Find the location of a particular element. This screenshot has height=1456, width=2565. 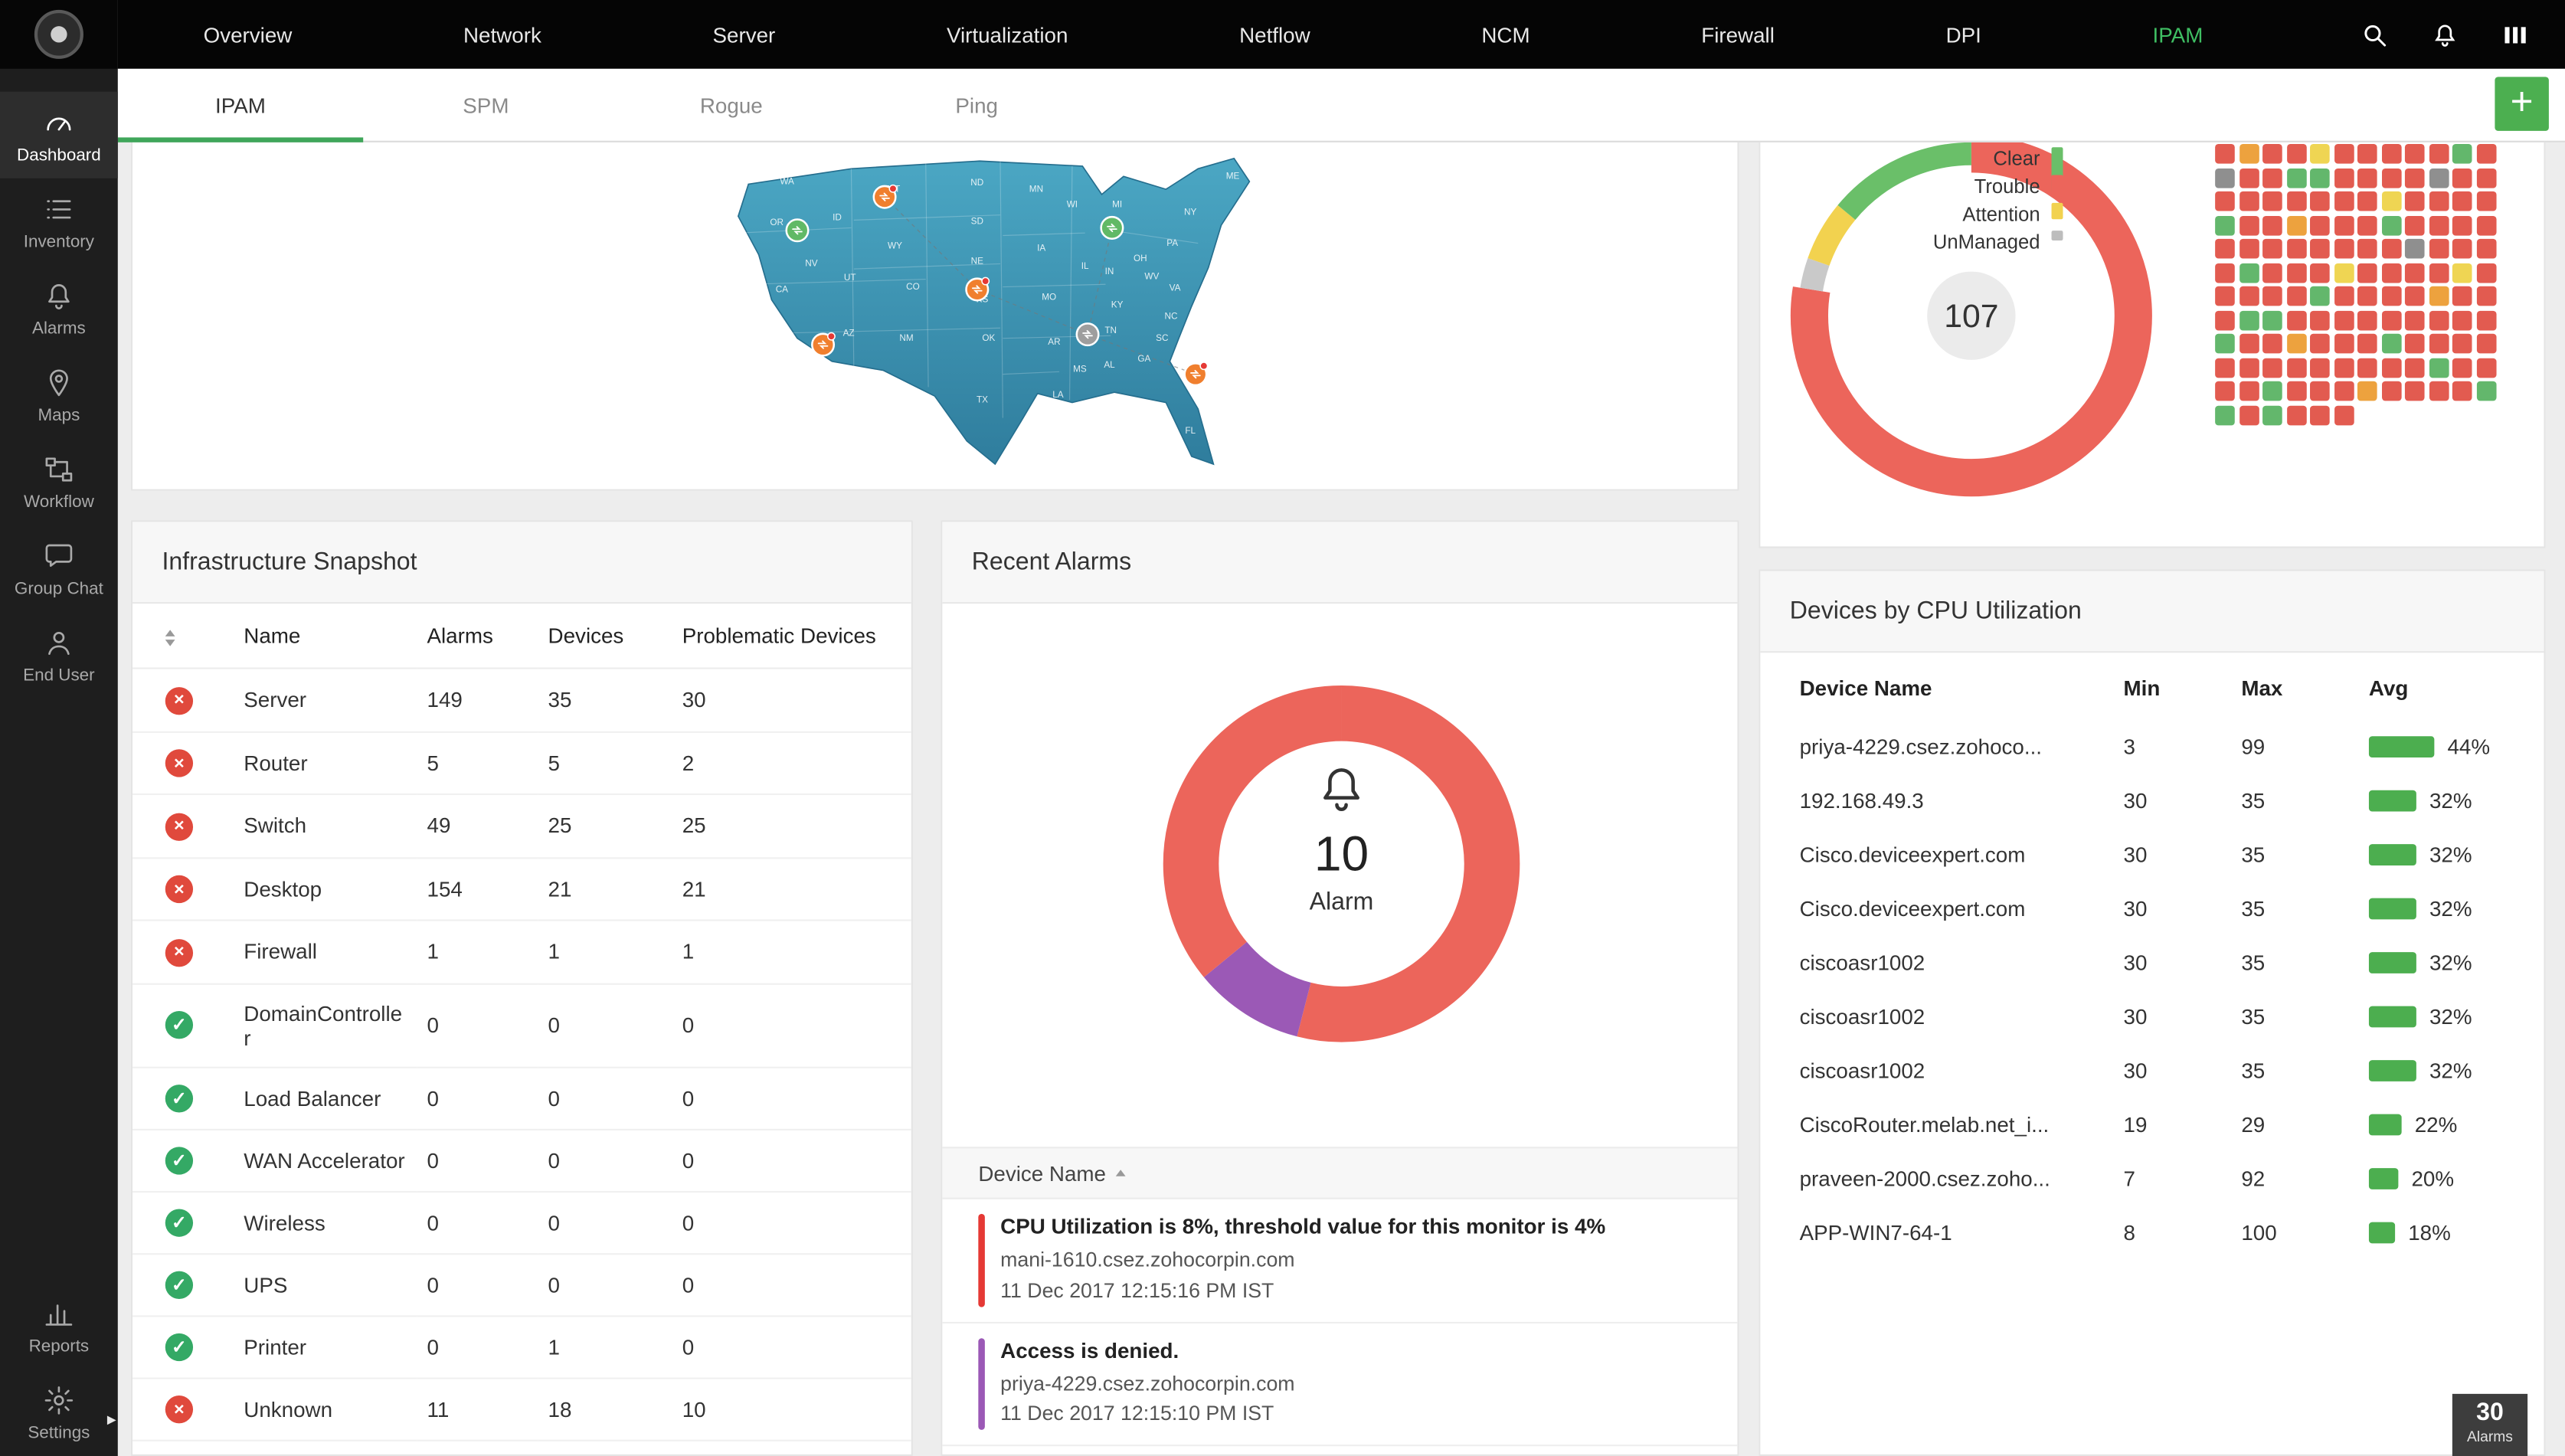

sidebar-item-group-chat: Group Chat is located at coordinates (59, 568).